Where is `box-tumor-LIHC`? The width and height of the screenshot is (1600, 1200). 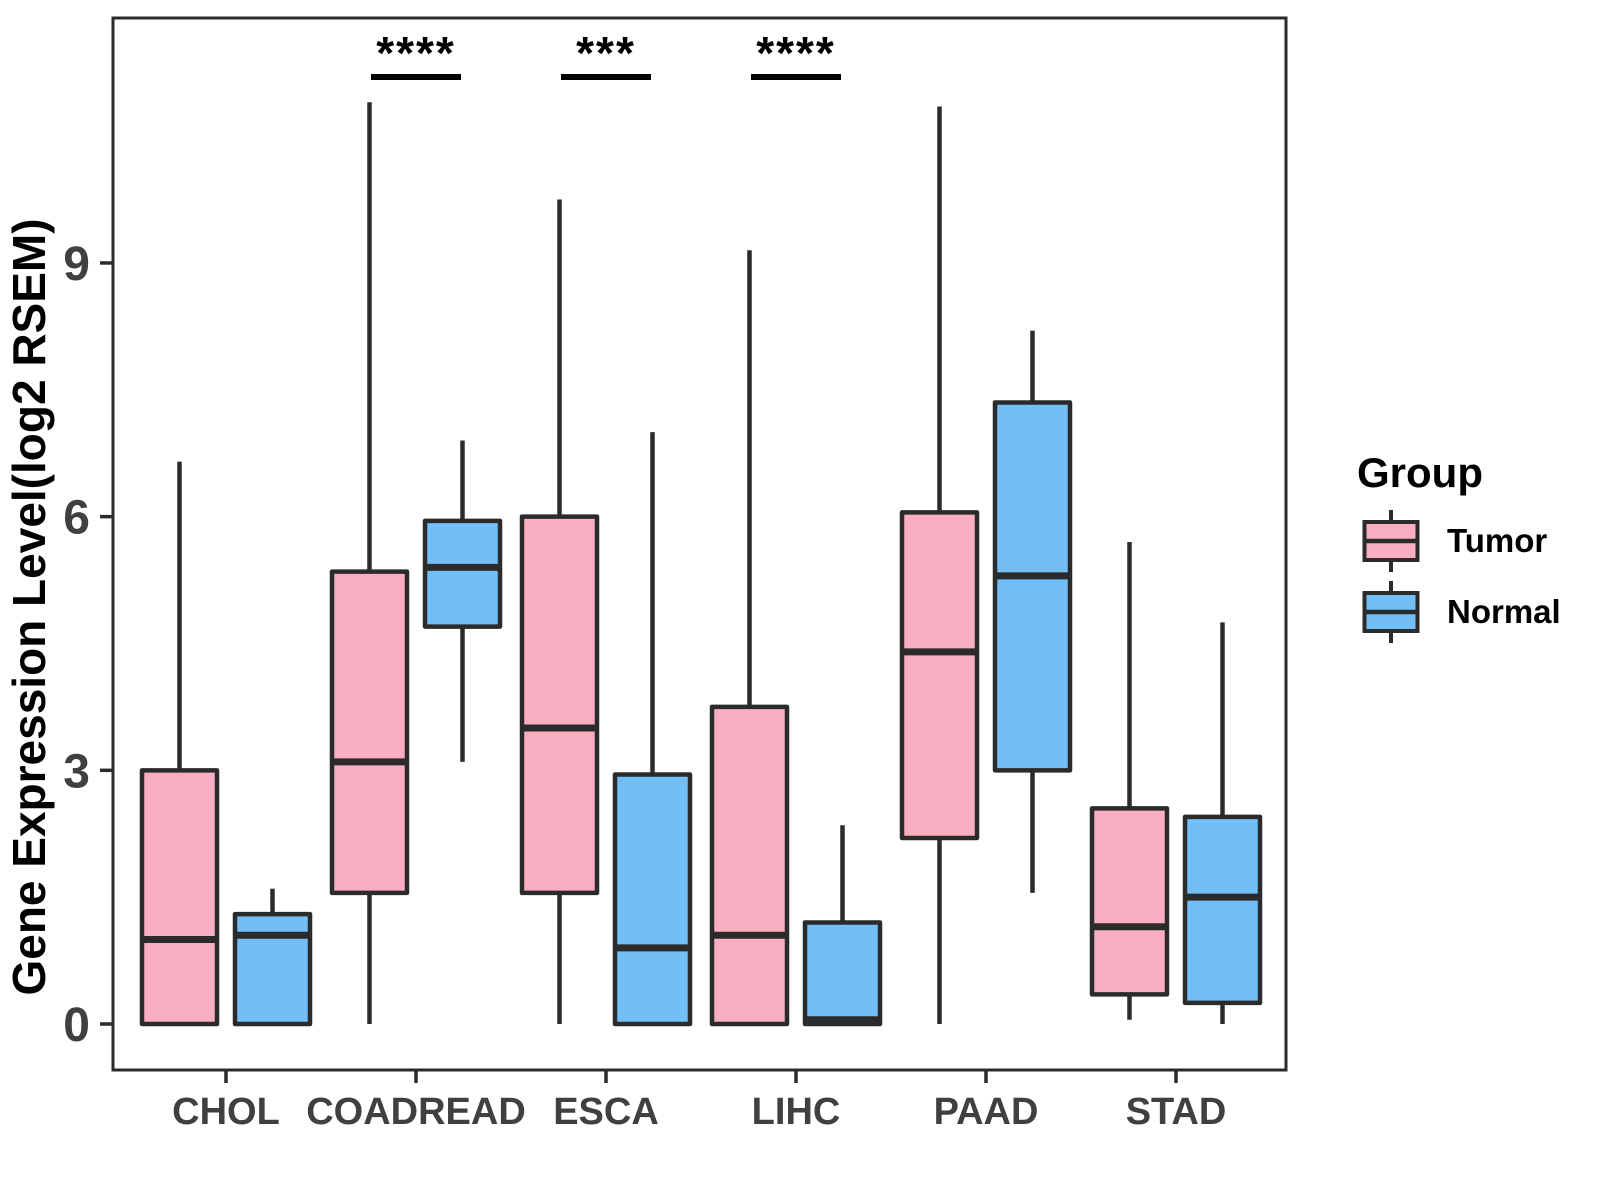
box-tumor-LIHC is located at coordinates (749, 865).